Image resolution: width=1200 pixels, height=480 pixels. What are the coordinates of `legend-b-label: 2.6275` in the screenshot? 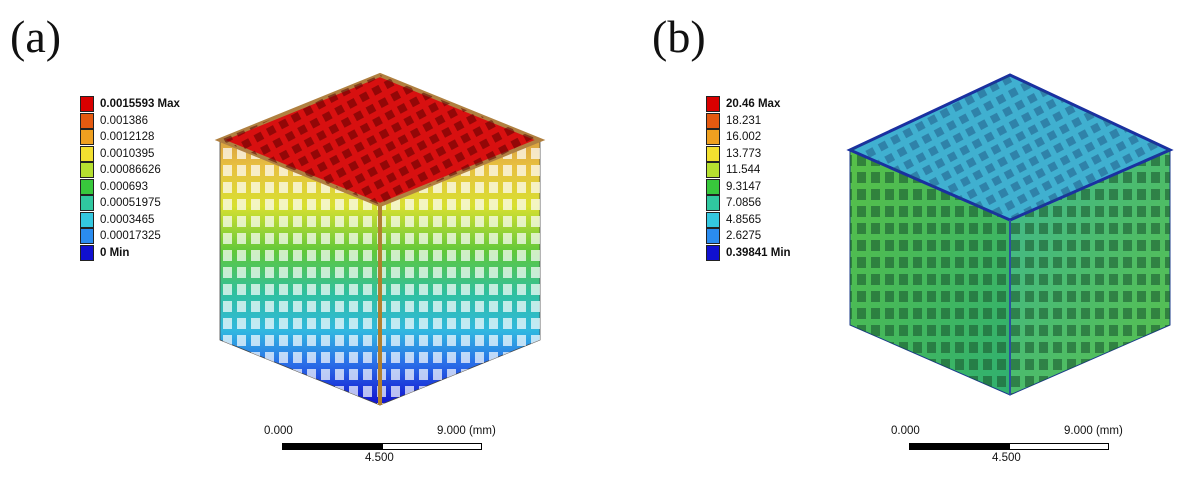 It's located at (744, 236).